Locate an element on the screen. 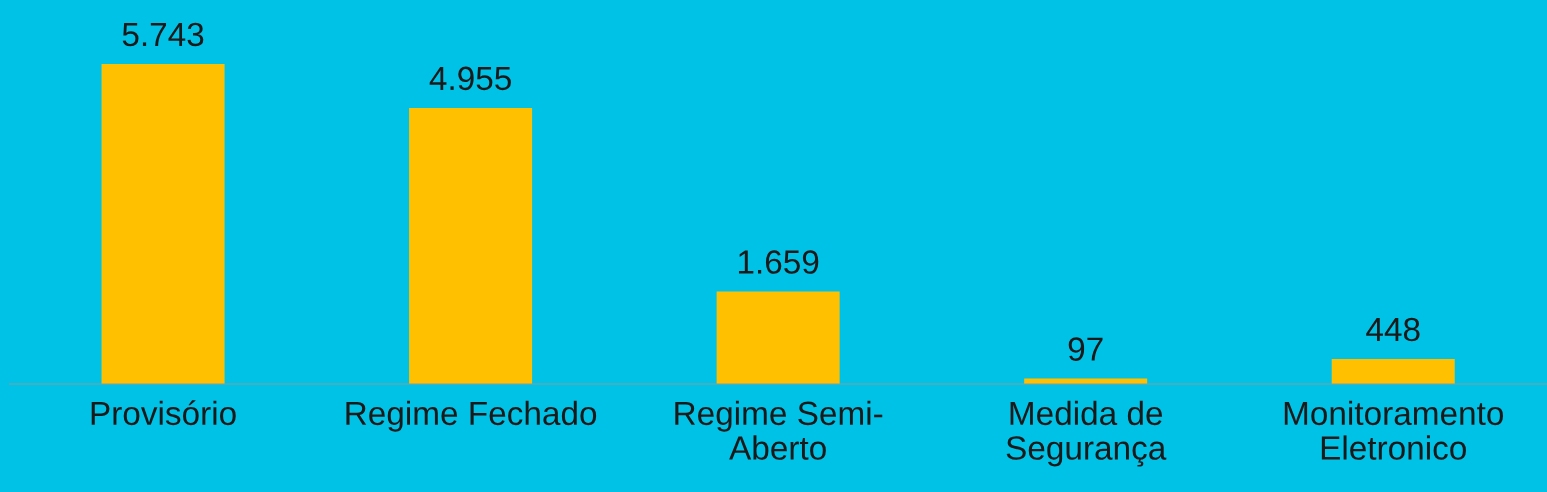  data-label: 97 is located at coordinates (1085, 349).